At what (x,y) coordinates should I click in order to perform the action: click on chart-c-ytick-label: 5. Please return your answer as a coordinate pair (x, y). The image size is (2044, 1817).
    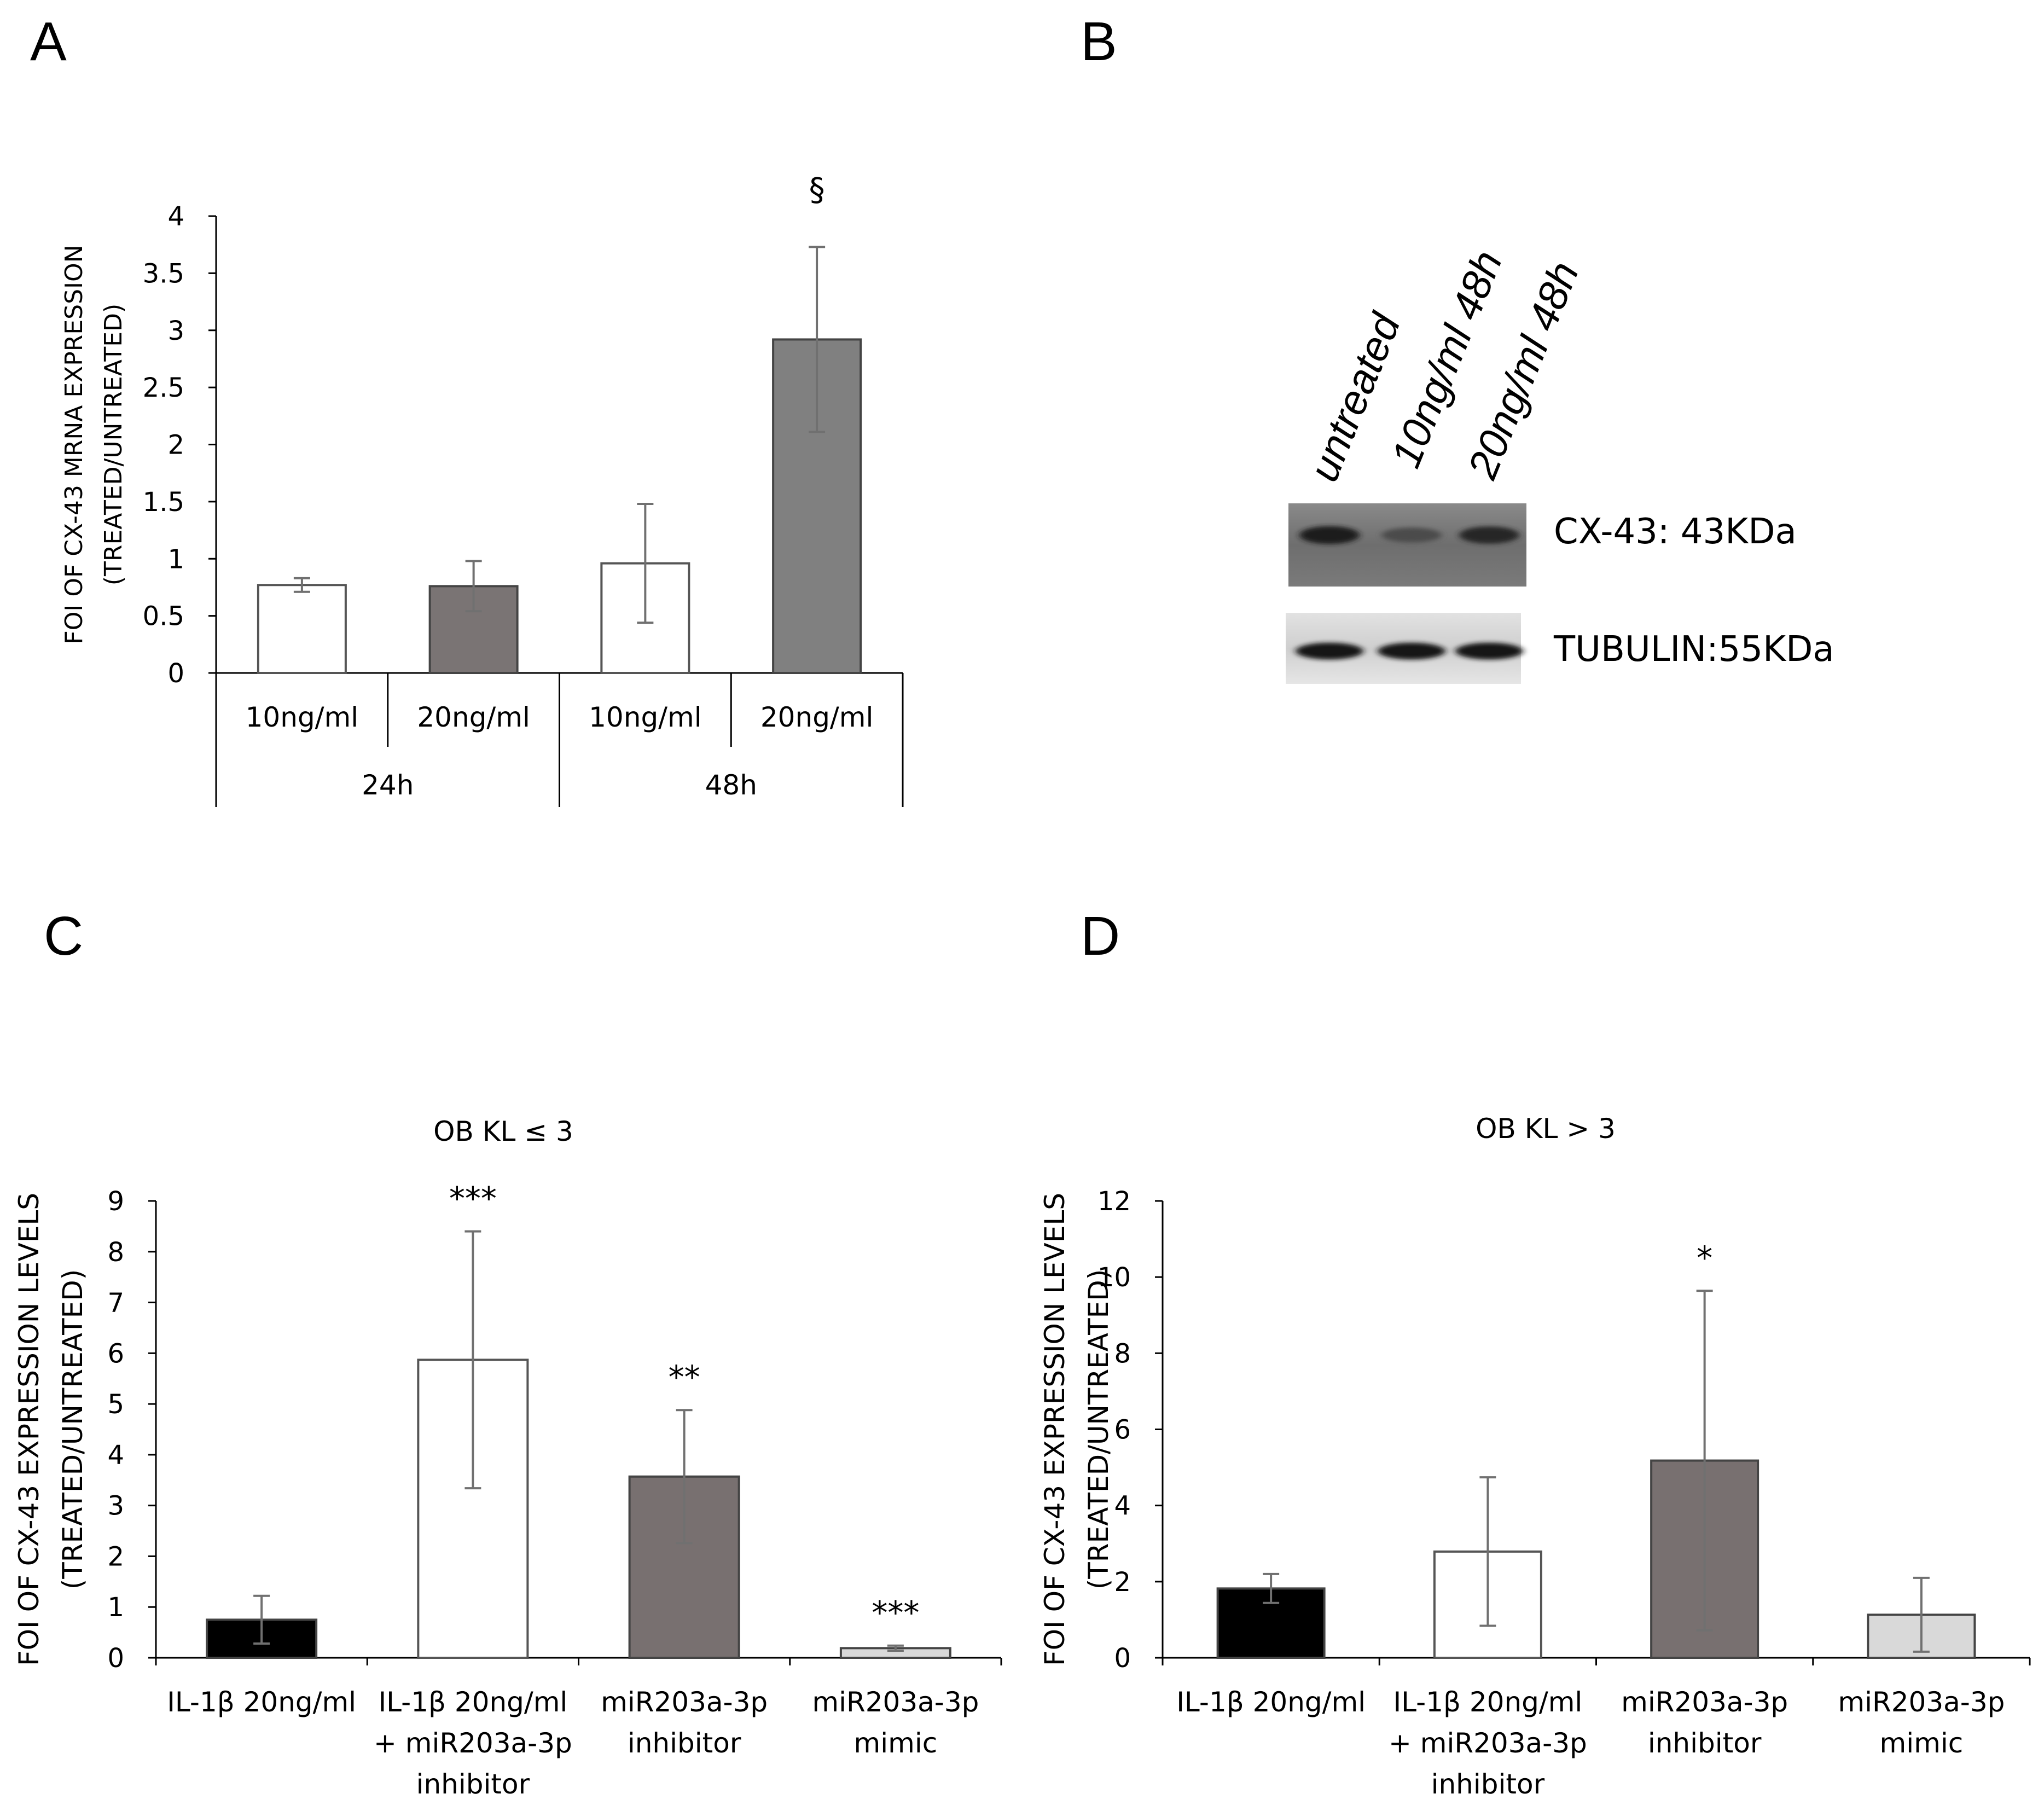
    Looking at the image, I should click on (115, 1404).